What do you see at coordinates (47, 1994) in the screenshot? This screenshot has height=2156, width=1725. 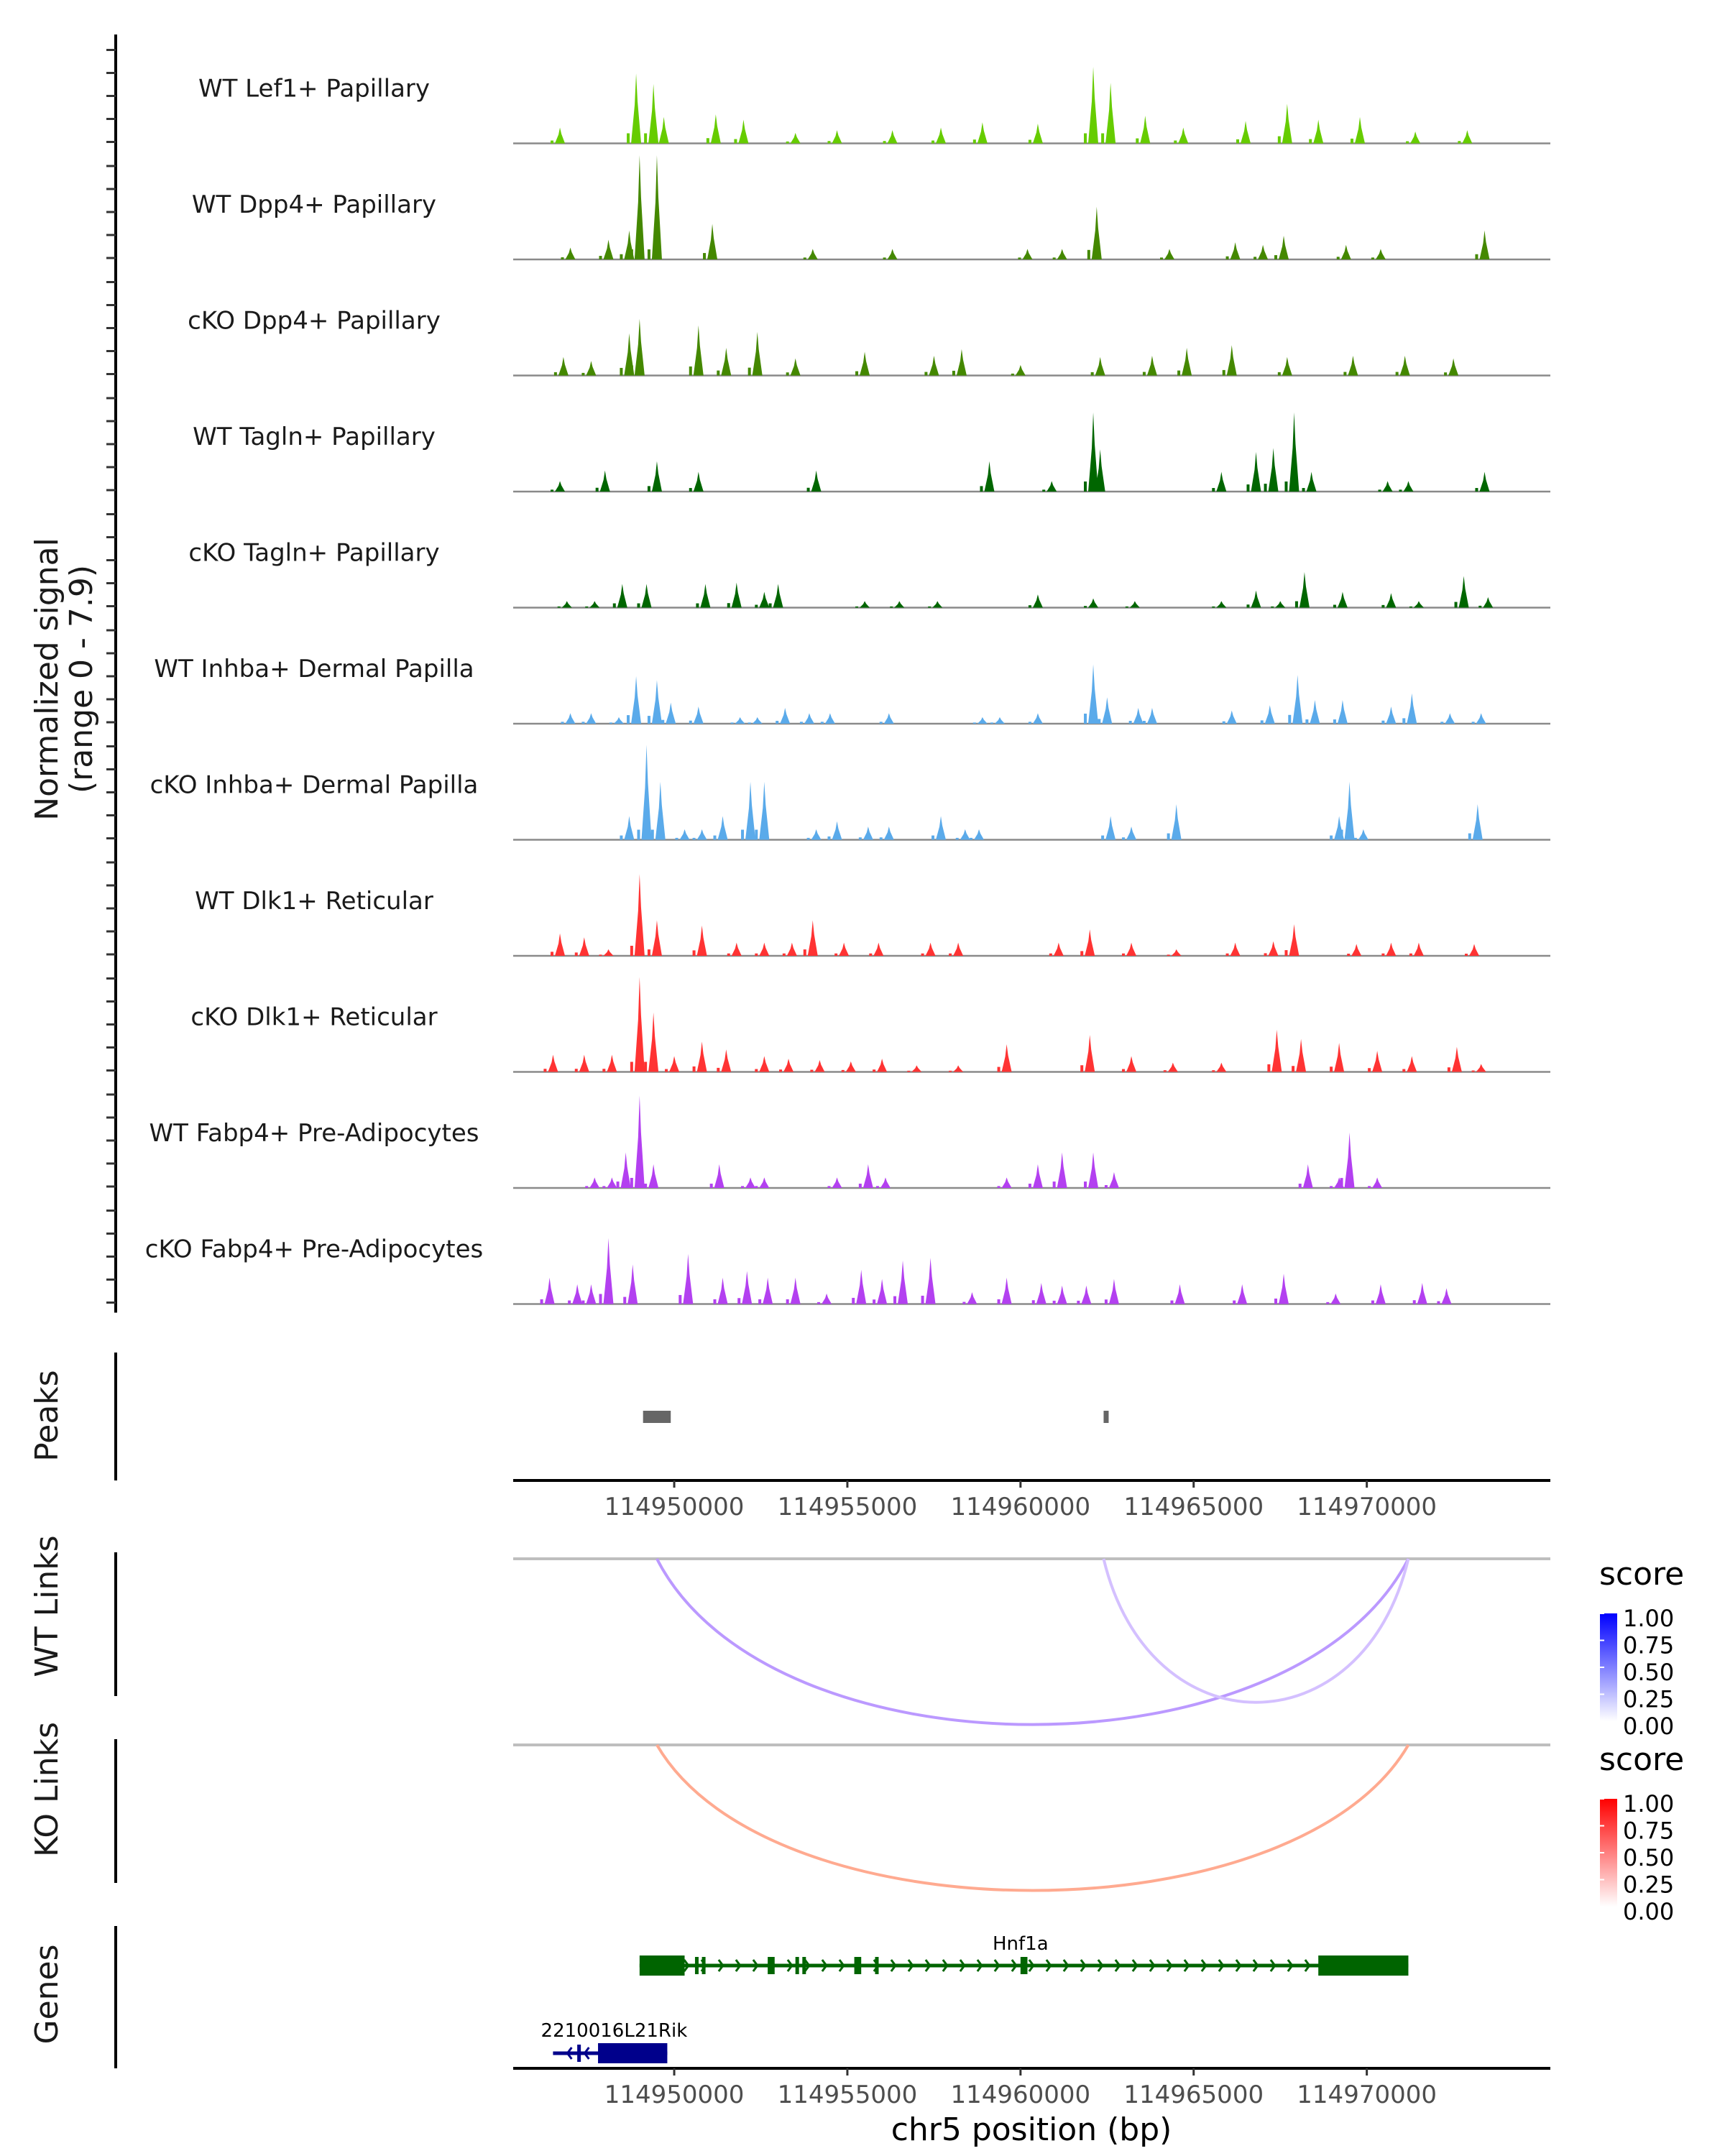 I see `genes-panel-title: Genes` at bounding box center [47, 1994].